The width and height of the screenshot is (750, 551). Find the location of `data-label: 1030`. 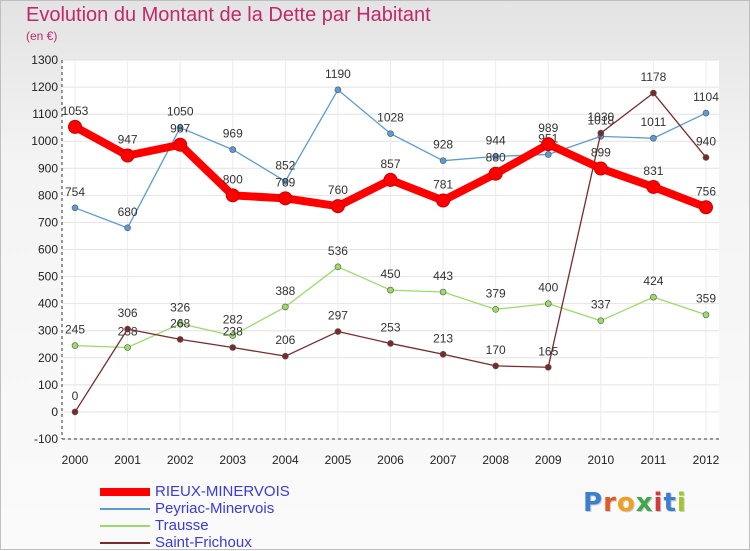

data-label: 1030 is located at coordinates (600, 117).